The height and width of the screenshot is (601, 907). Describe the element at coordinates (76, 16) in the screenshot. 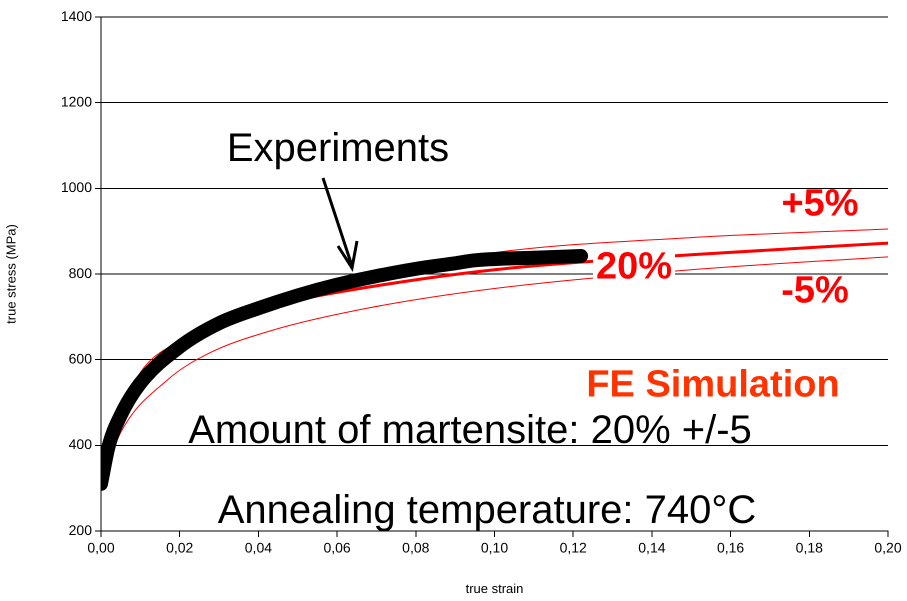

I see `y-tick-label: 1400` at that location.